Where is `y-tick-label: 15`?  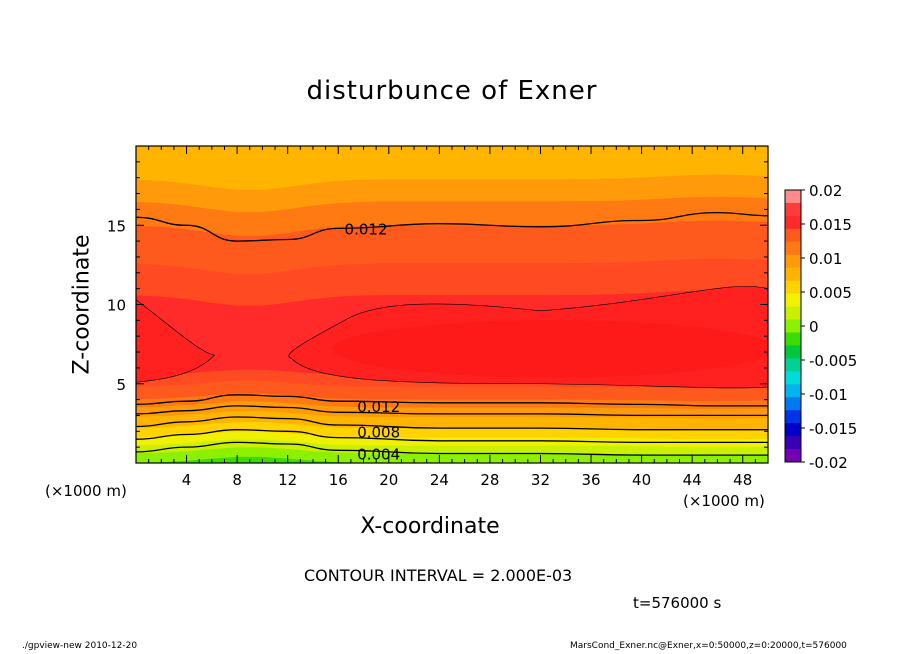
y-tick-label: 15 is located at coordinates (116, 226).